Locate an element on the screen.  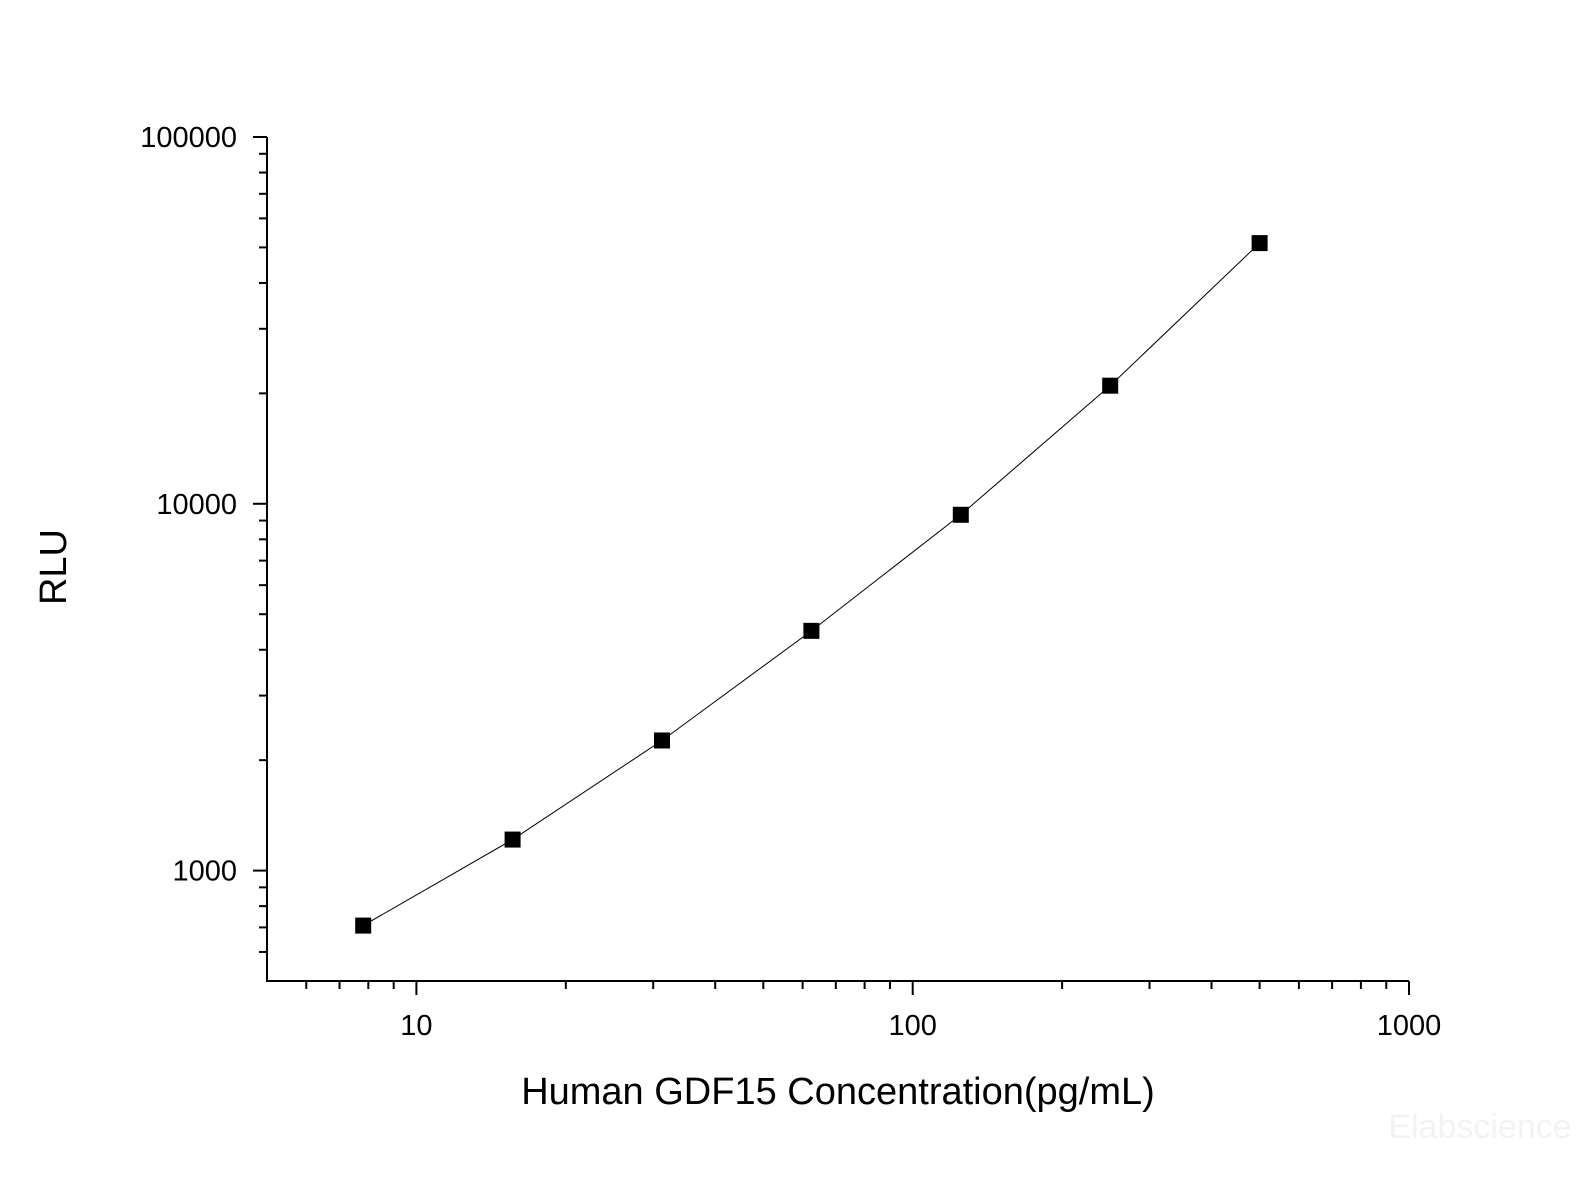
watermark: Elabscience is located at coordinates (1479, 1127).